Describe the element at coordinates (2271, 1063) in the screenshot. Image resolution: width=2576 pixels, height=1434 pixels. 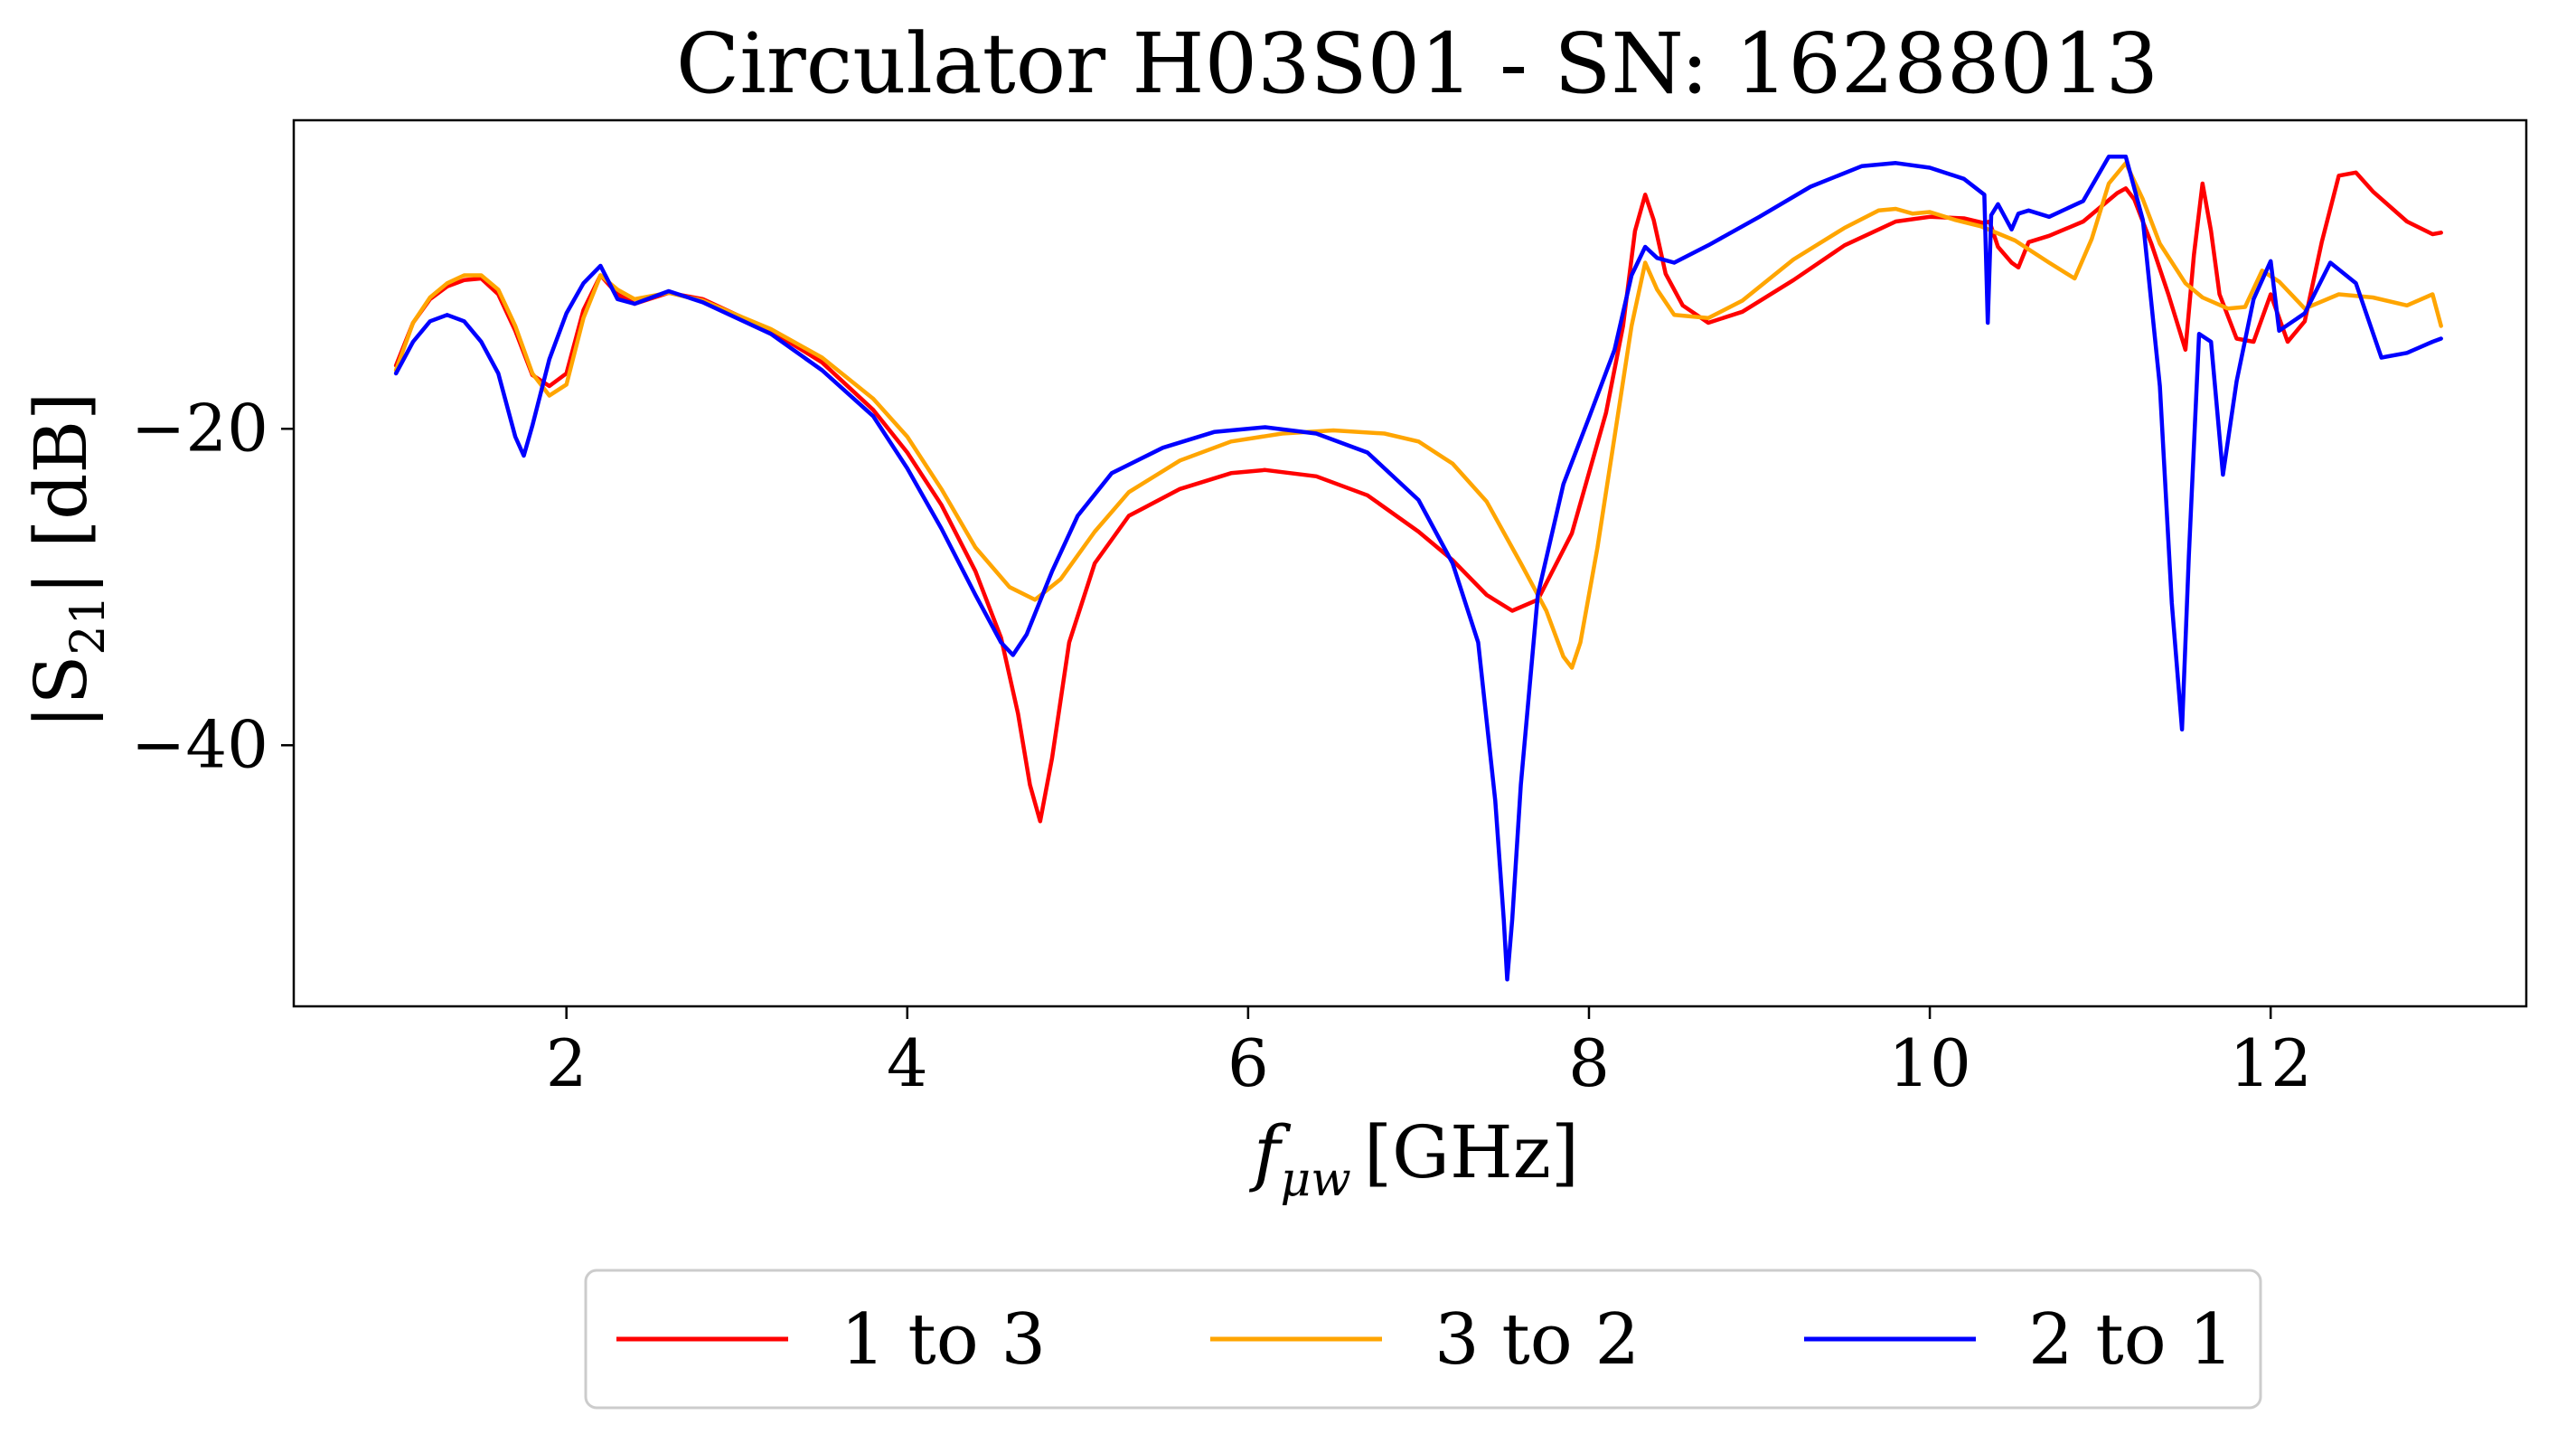
I see `x-tick-label: 12` at that location.